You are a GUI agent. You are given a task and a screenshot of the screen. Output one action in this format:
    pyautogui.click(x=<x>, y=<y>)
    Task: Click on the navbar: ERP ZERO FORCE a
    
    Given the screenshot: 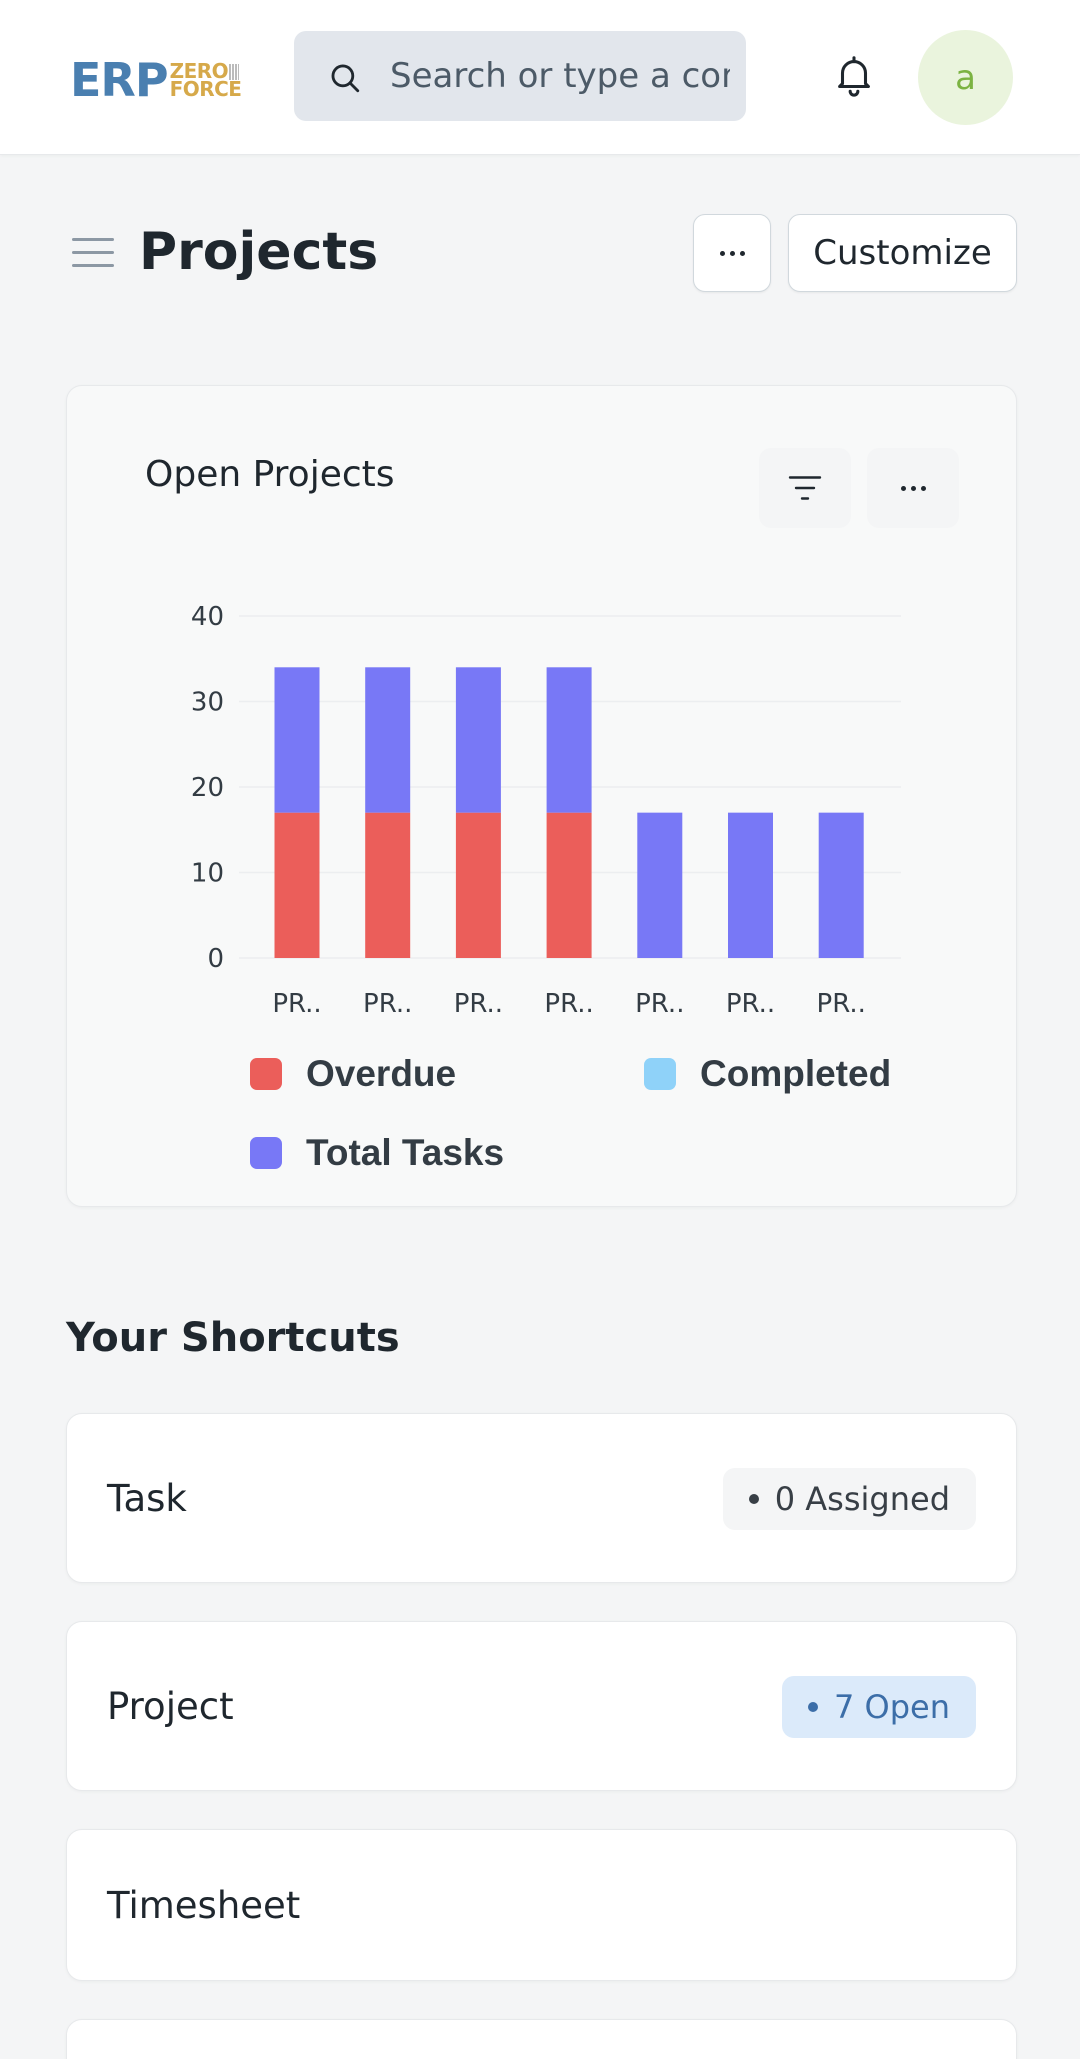 What is the action you would take?
    pyautogui.click(x=540, y=77)
    